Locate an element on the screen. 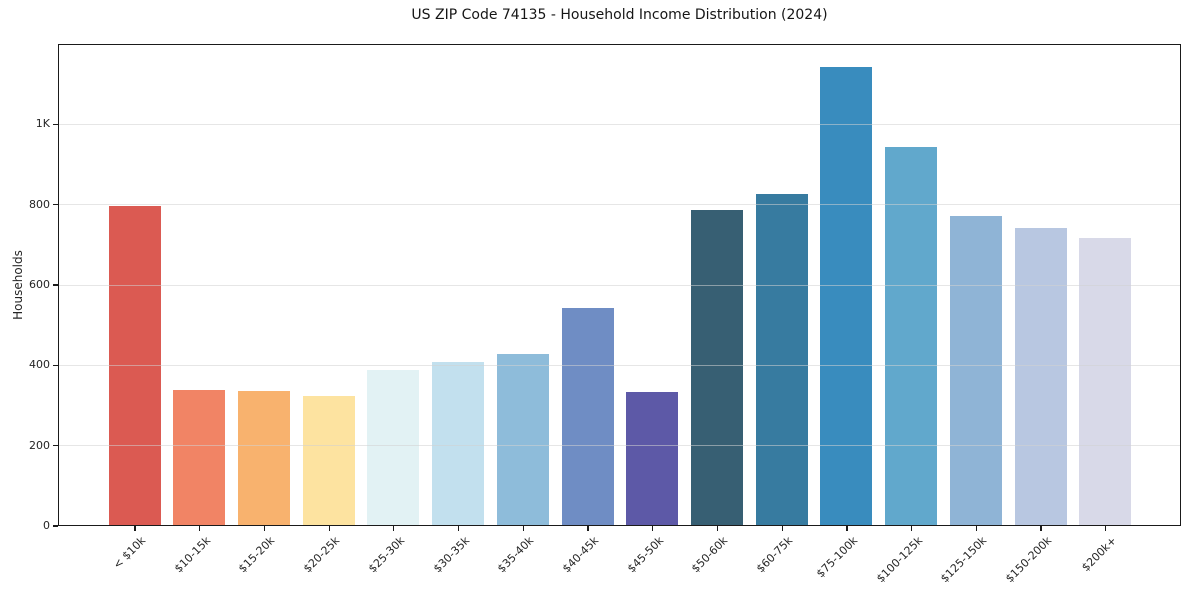  y-tick-label: 600 is located at coordinates (39, 284).